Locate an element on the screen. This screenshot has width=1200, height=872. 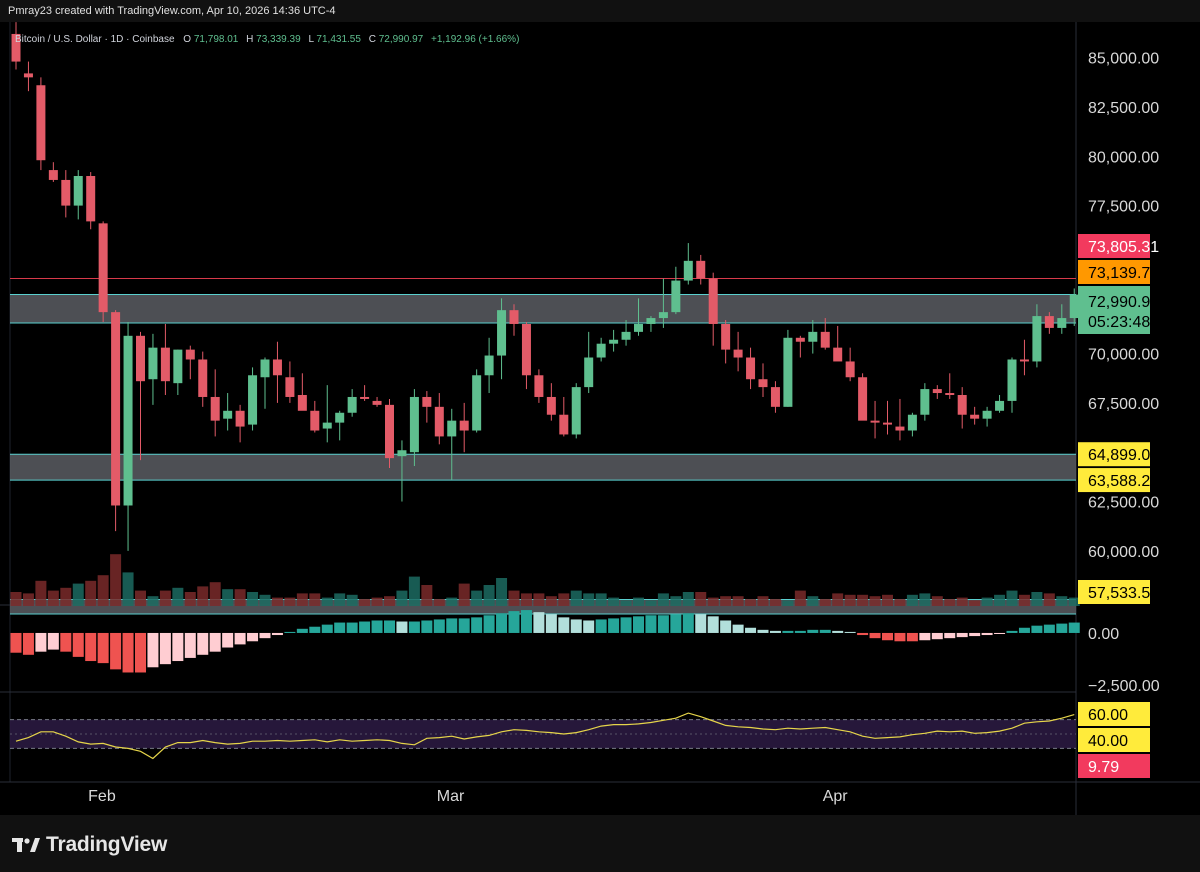
legend-high: 73,339.39 is located at coordinates (278, 39).